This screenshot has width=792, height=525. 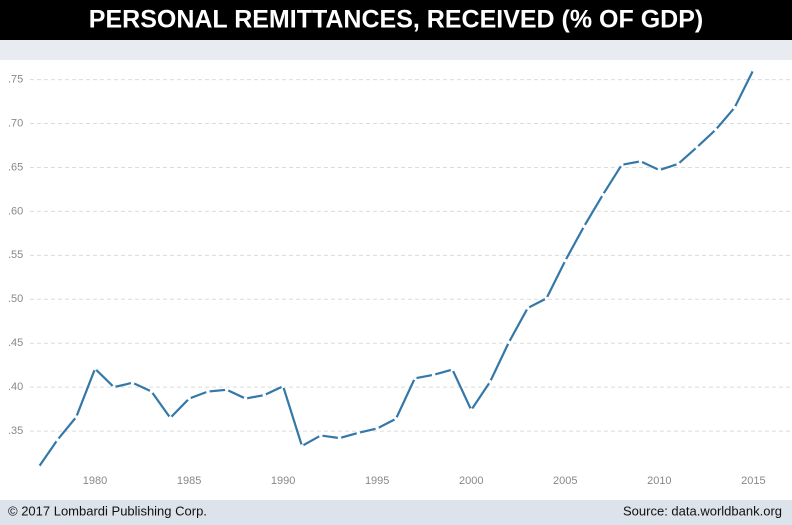 I want to click on x-tick-label: 2015, so click(x=753, y=481).